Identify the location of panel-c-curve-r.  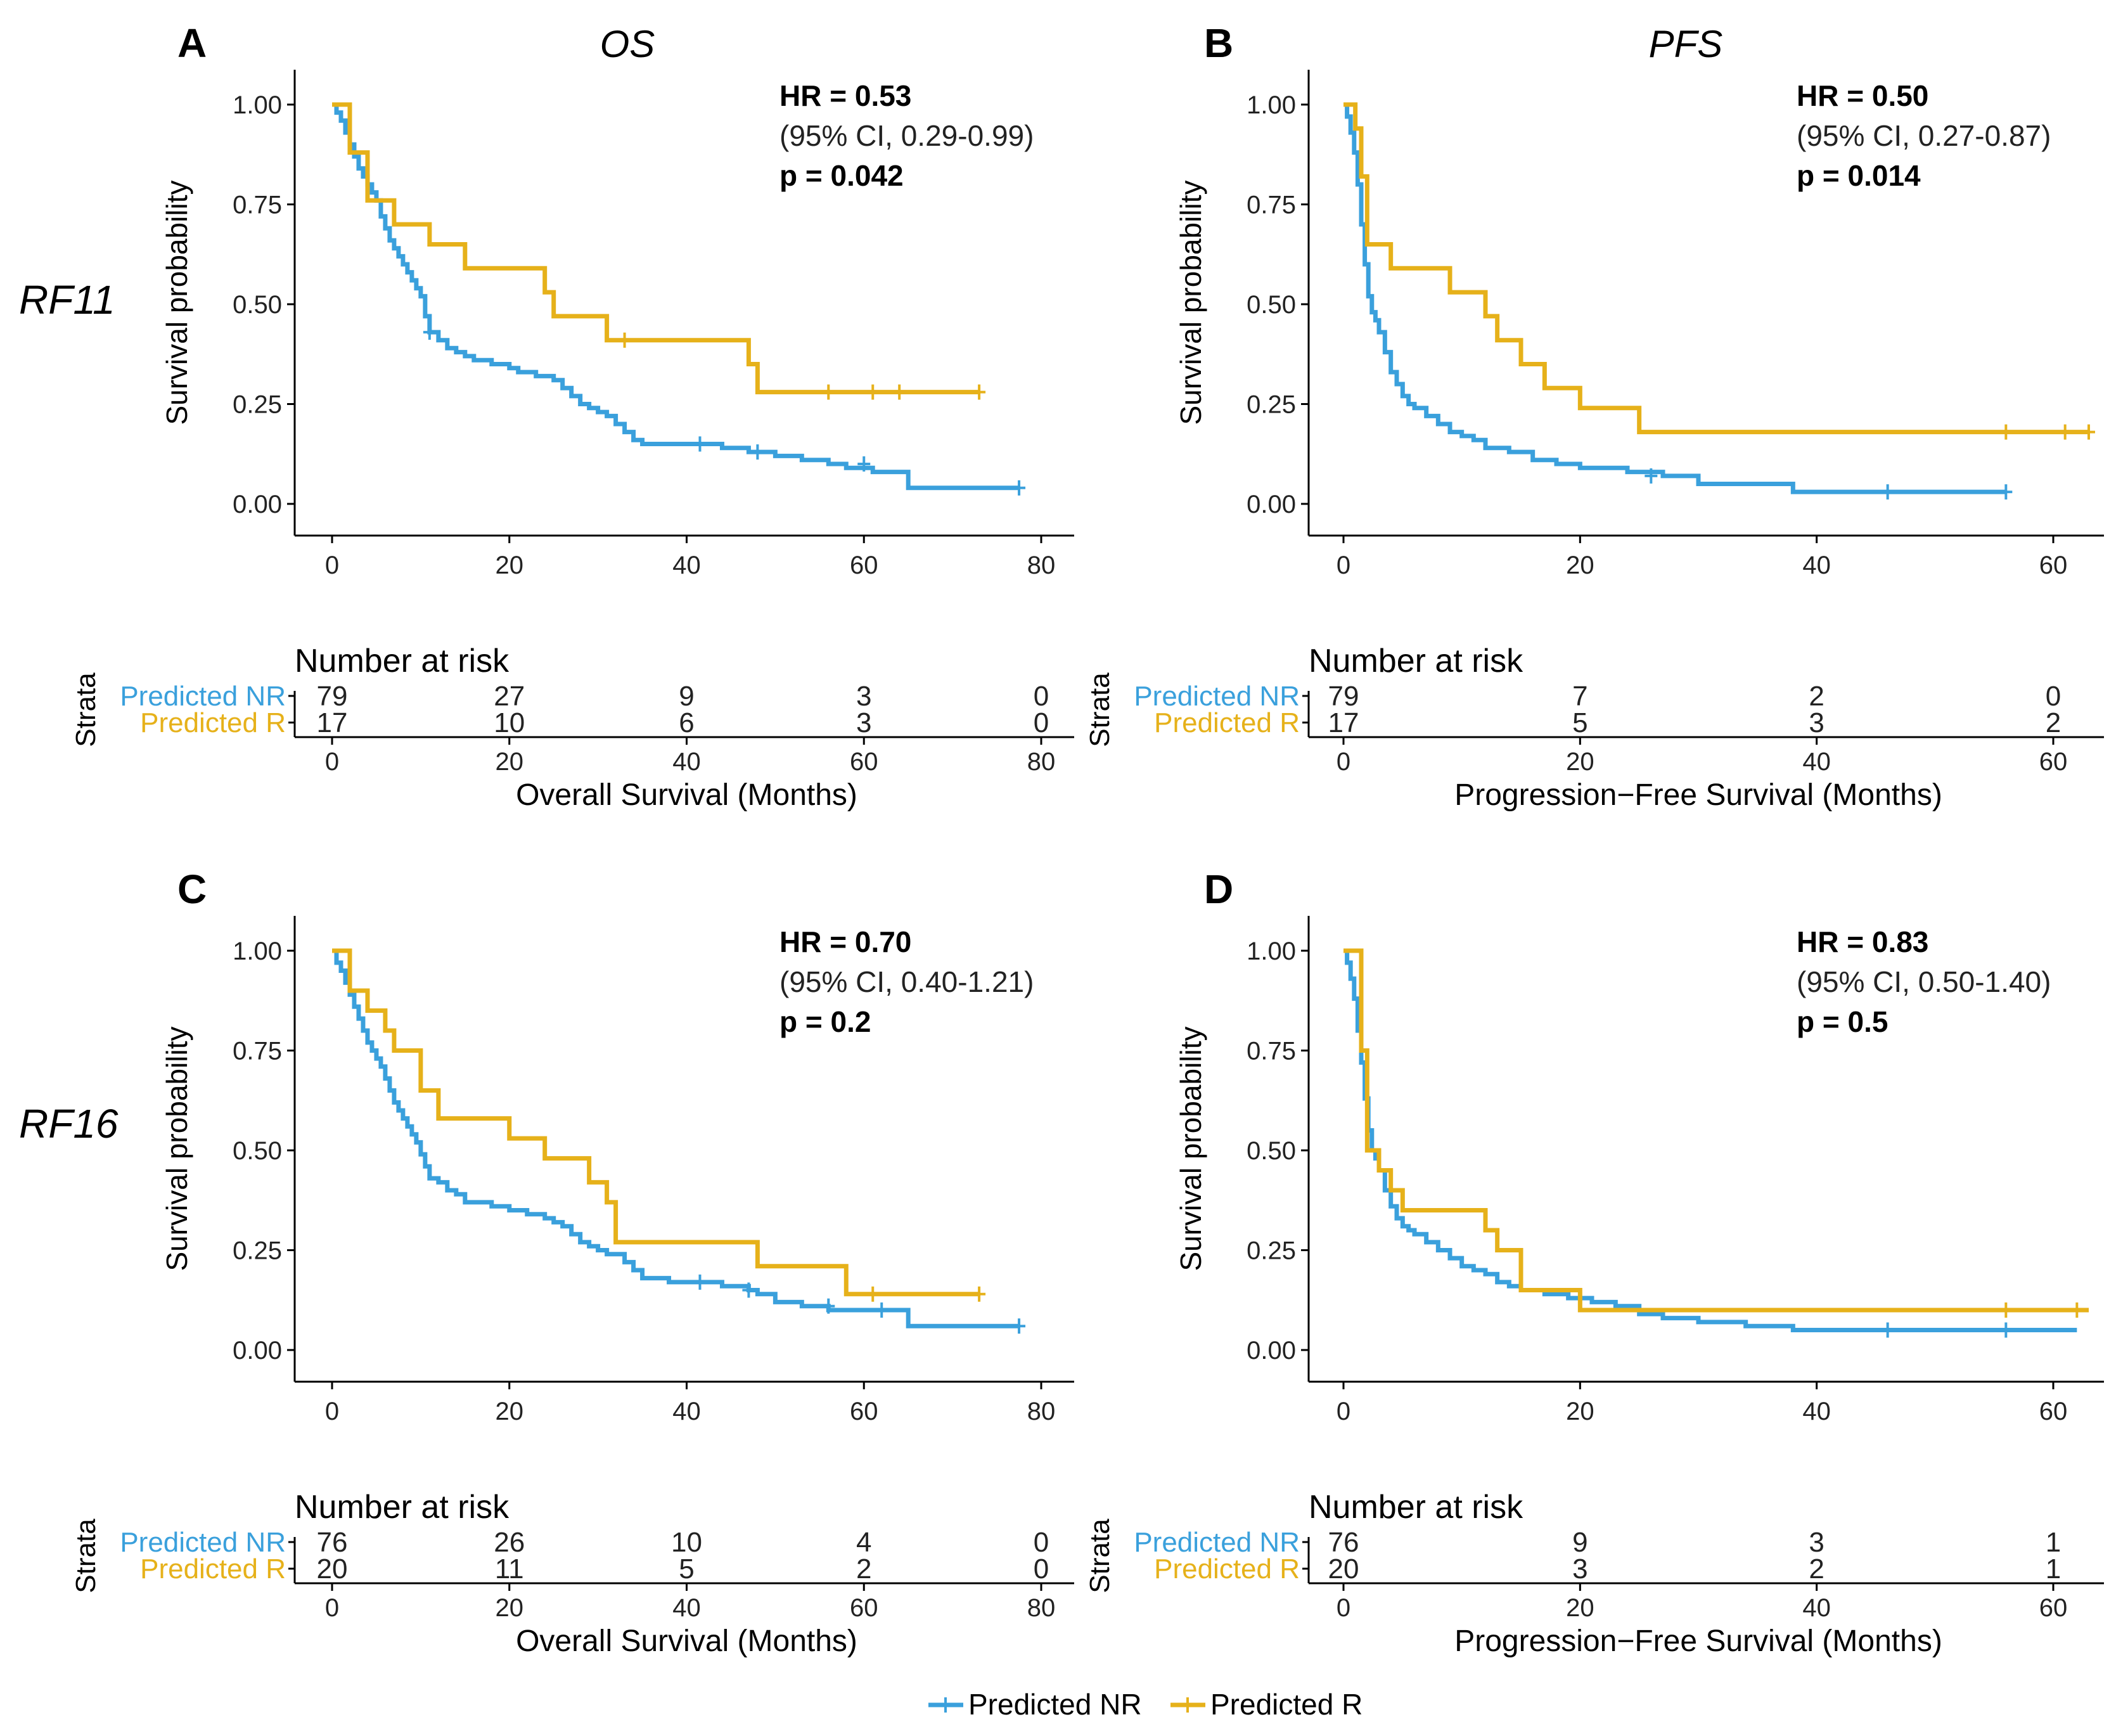
(656, 1122).